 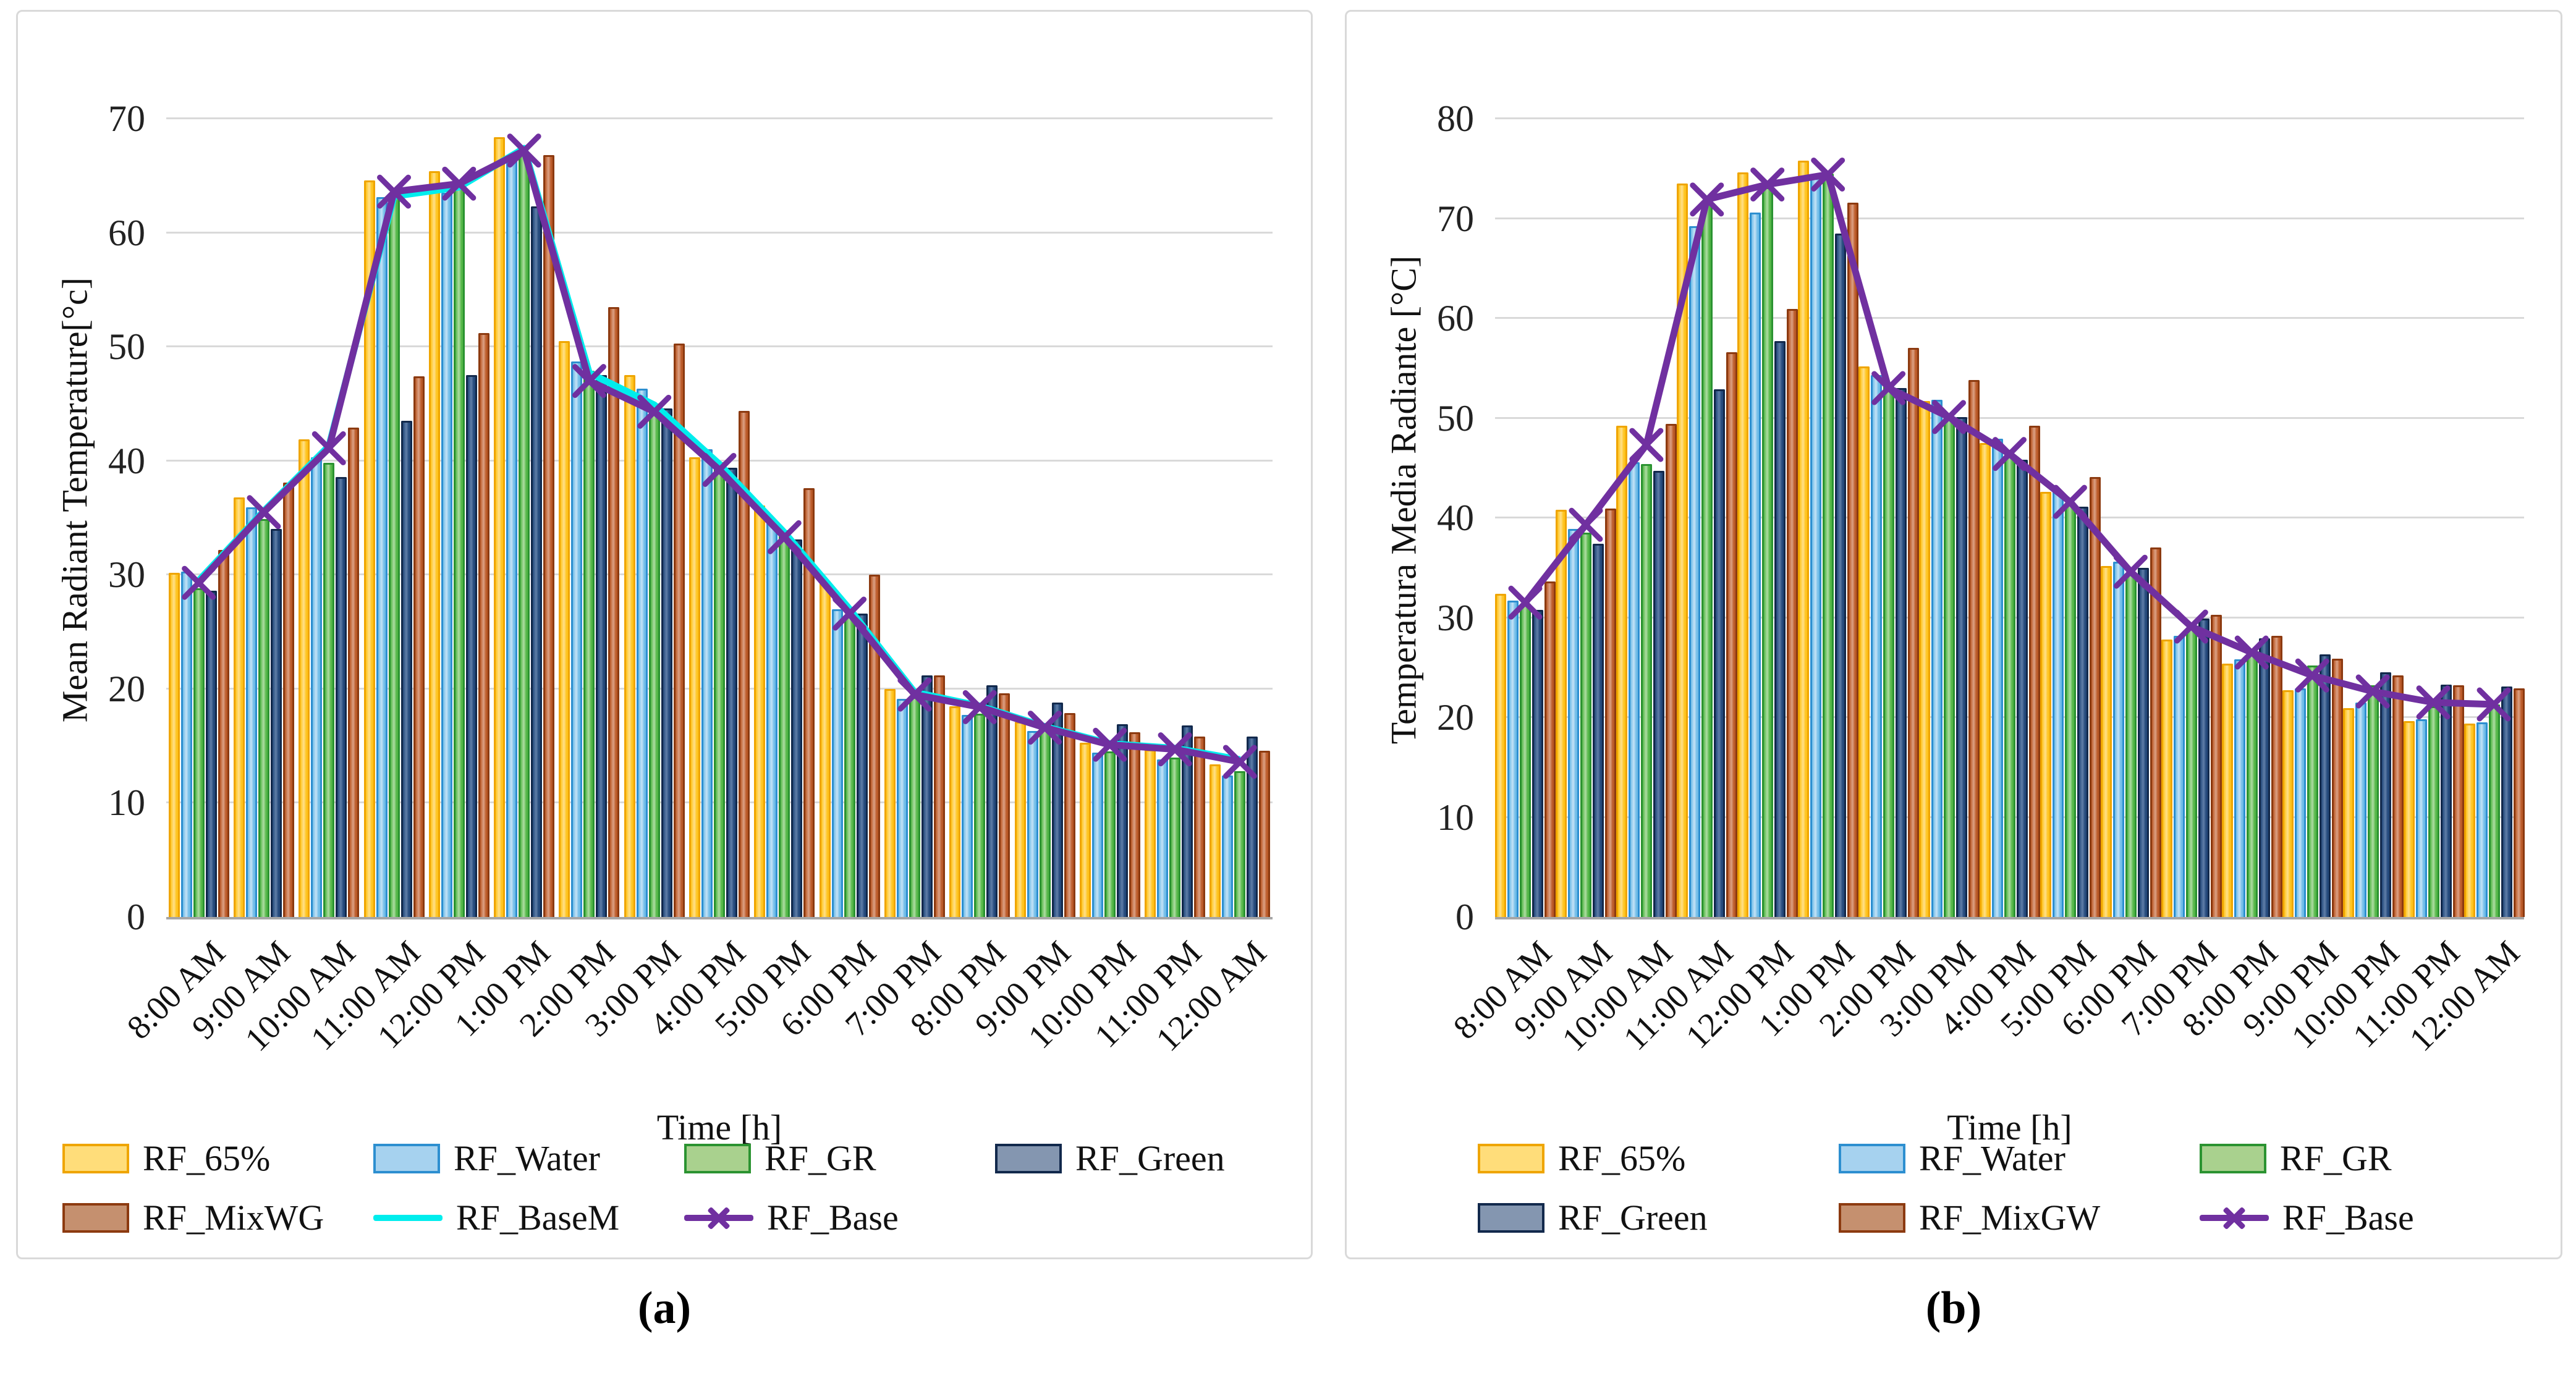 What do you see at coordinates (263, 699) in the screenshot?
I see `bar-group-9-00-am` at bounding box center [263, 699].